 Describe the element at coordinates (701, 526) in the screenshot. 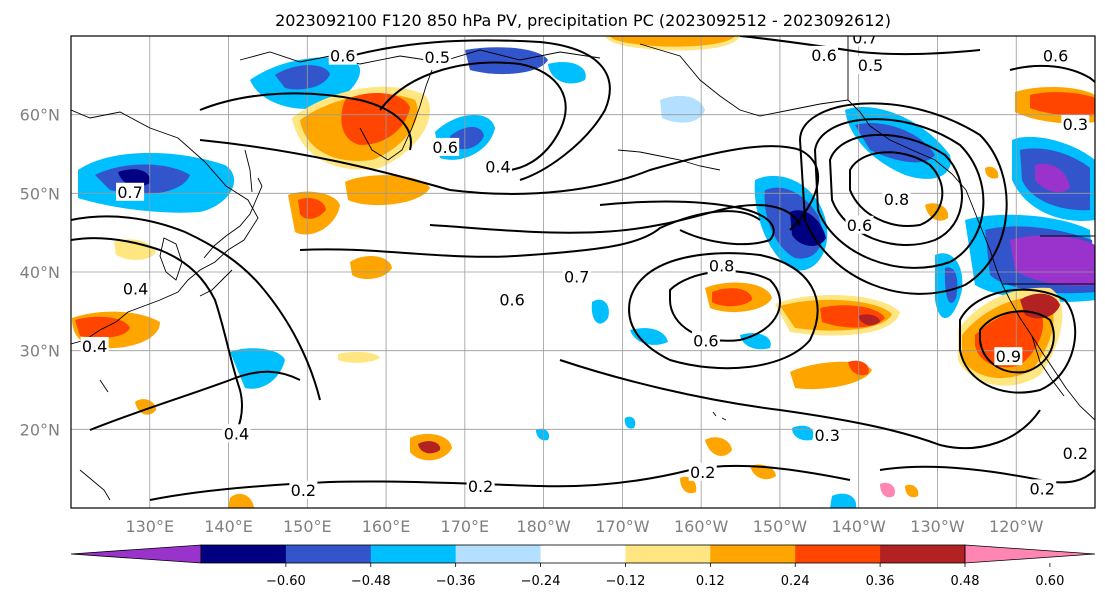

I see `lon-tick-label: 160°W` at that location.